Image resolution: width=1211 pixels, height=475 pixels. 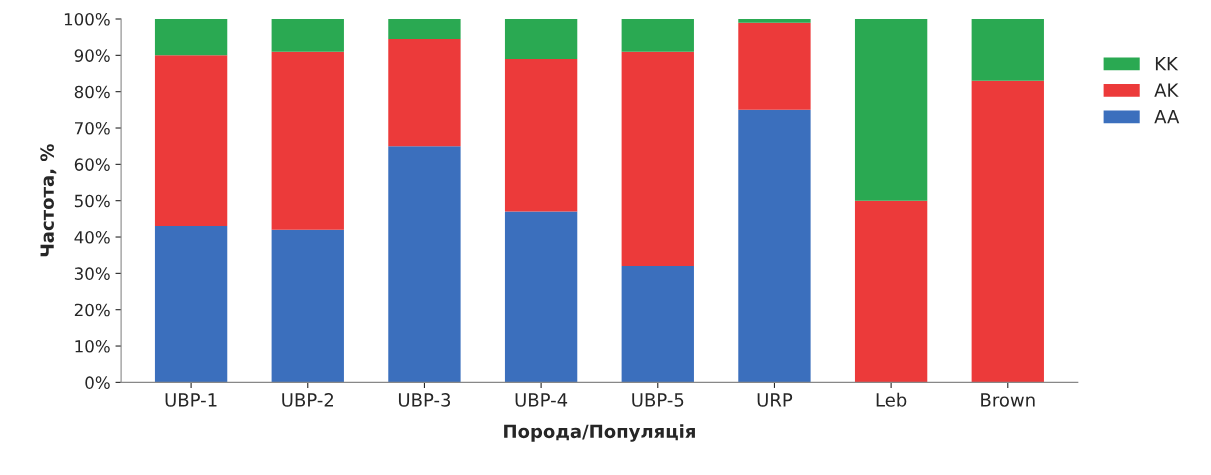 What do you see at coordinates (92, 92) in the screenshot?
I see `y-tick-label: 80%` at bounding box center [92, 92].